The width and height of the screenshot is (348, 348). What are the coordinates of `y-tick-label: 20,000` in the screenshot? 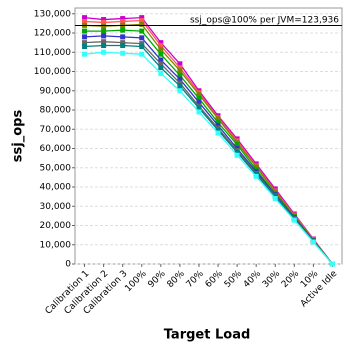 It's located at (56, 226).